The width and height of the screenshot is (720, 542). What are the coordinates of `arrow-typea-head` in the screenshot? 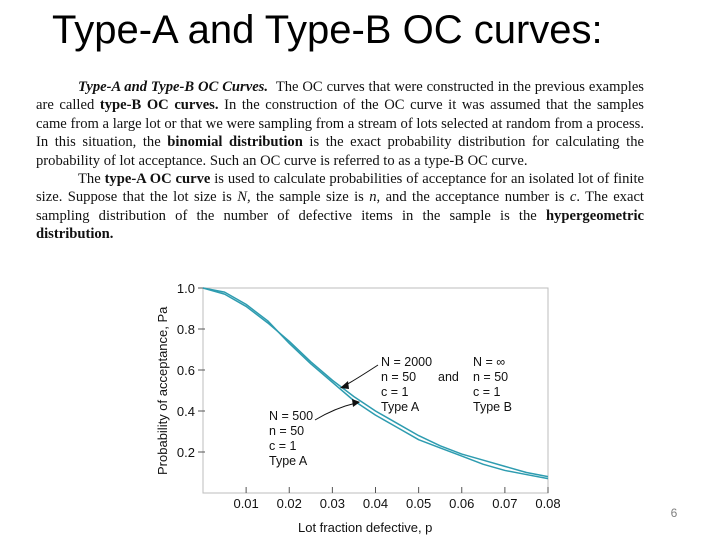 It's located at (356, 403).